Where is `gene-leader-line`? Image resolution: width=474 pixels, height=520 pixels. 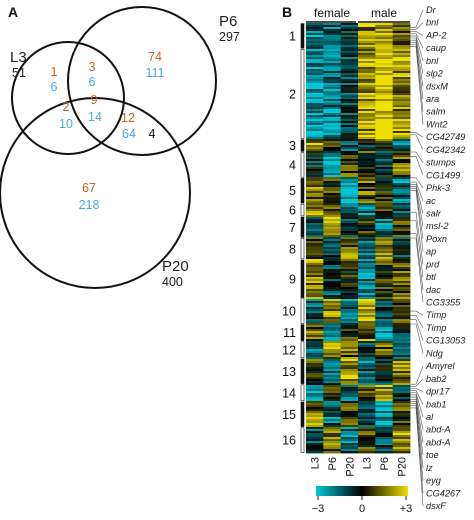 gene-leader-line is located at coordinates (417, 221).